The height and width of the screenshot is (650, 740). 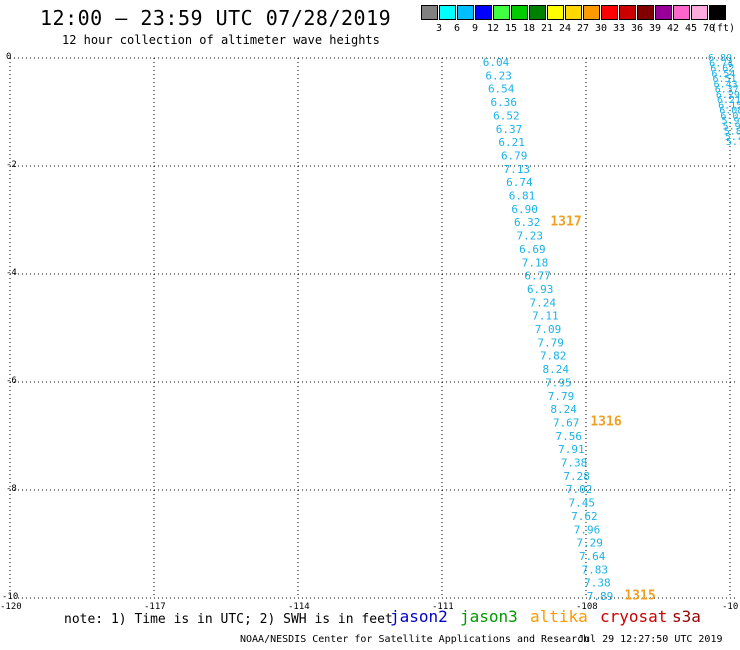 I want to click on satellite-cryosat-label: cryosat, so click(x=634, y=616).